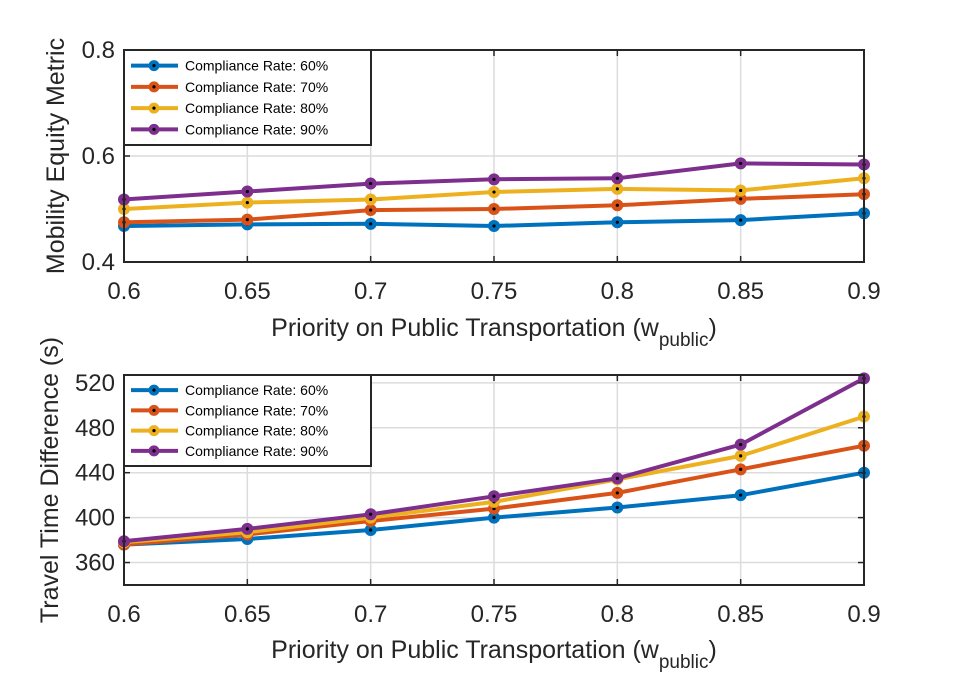 The image size is (953, 687). Describe the element at coordinates (98, 156) in the screenshot. I see `y-tick-label: 0.6` at that location.